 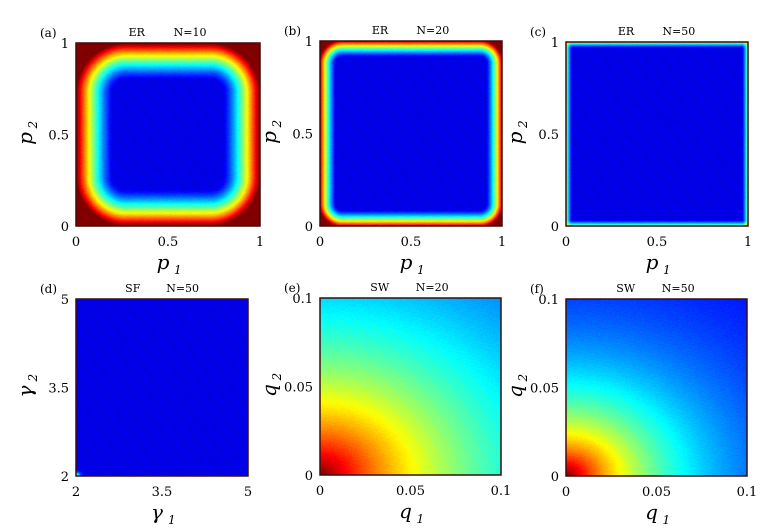 I want to click on y-tick-label: 3.5, so click(x=58, y=389).